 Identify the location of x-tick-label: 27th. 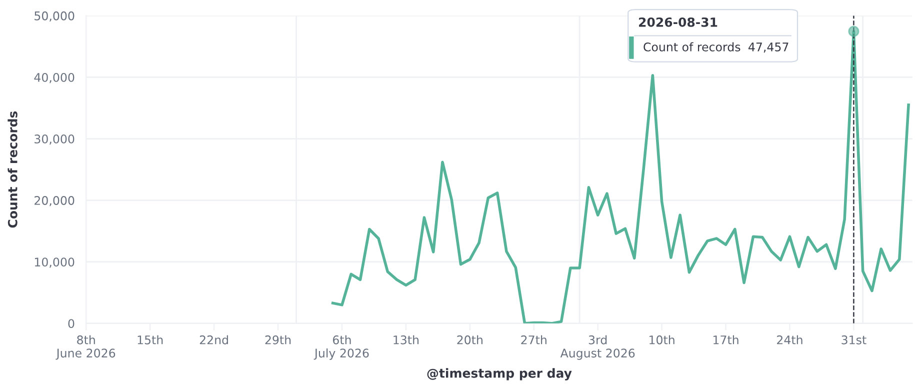
(533, 339).